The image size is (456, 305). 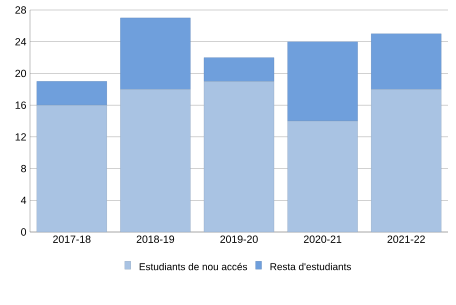 I want to click on y-tick-label: 20, so click(x=20, y=74).